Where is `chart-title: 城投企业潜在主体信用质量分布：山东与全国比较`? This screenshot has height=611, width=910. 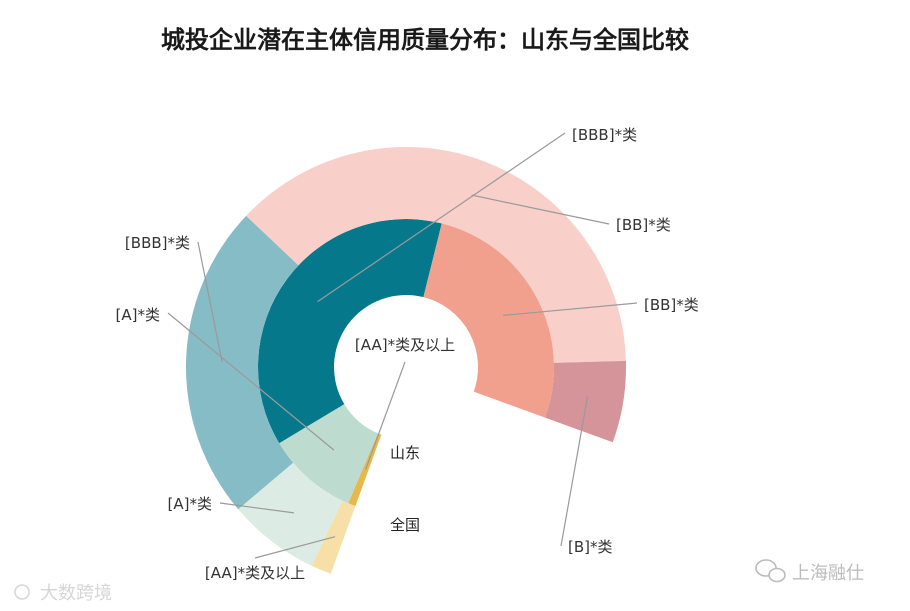
chart-title: 城投企业潜在主体信用质量分布：山东与全国比较 is located at coordinates (425, 40).